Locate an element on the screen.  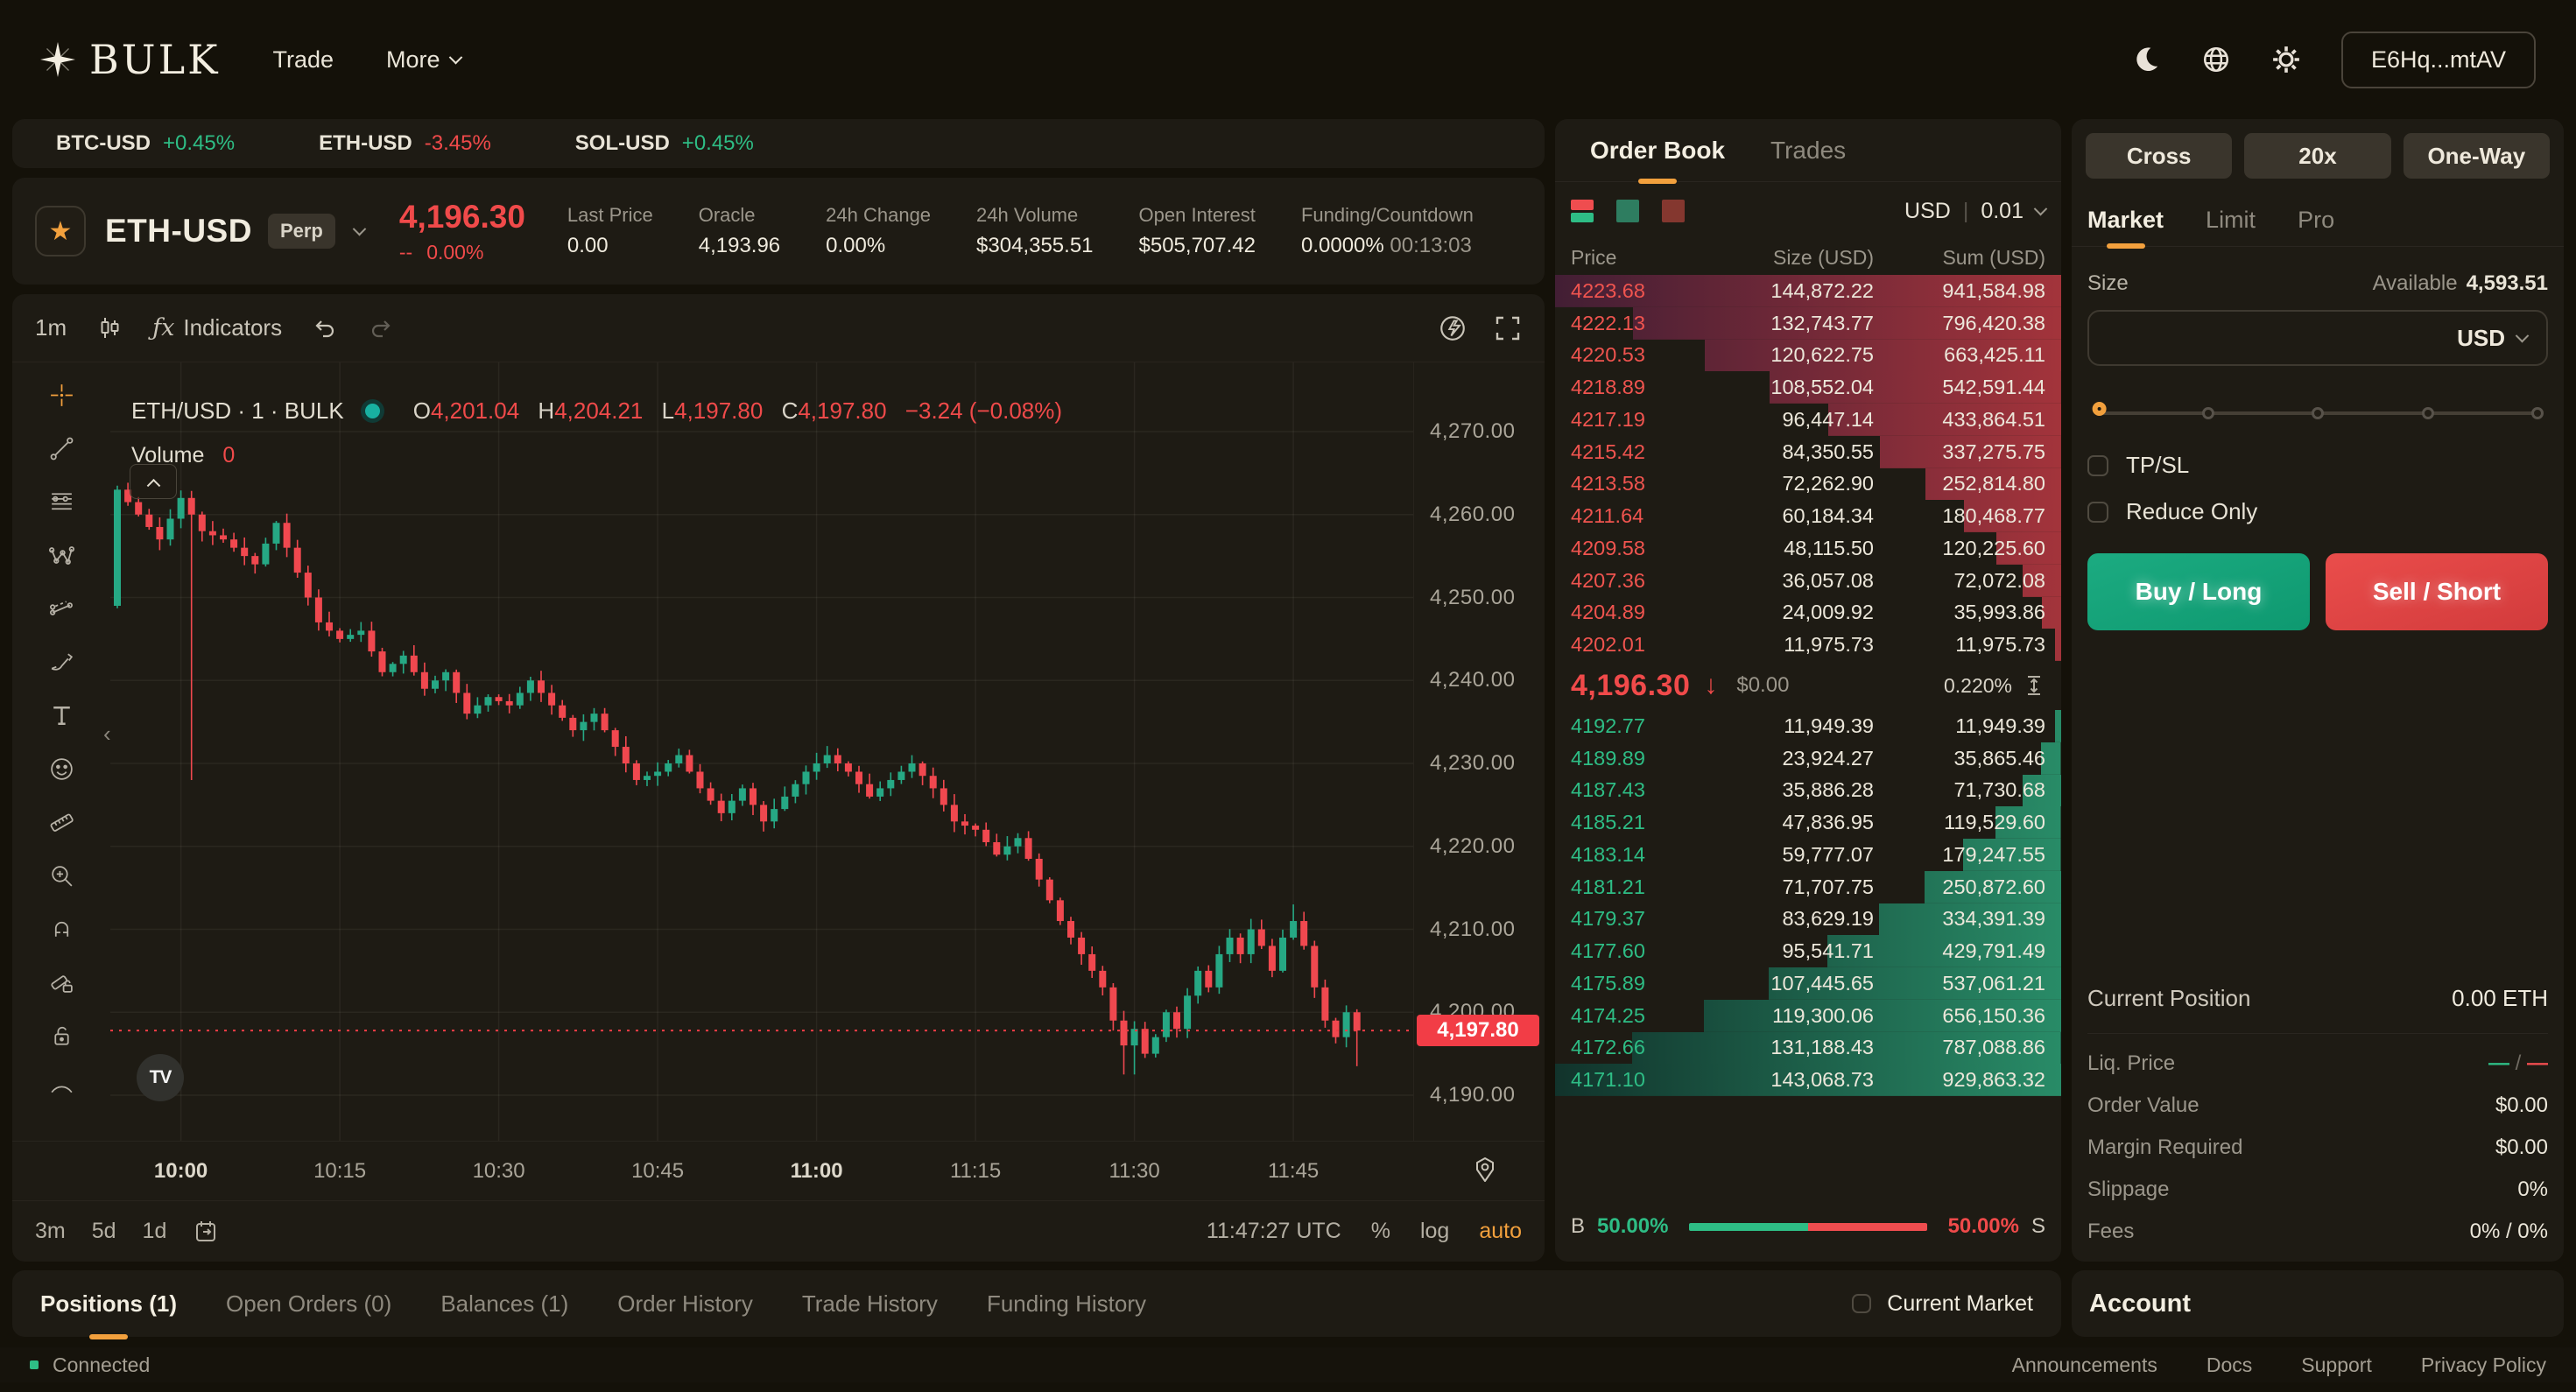
favorite-star-button: ★ is located at coordinates (60, 231).